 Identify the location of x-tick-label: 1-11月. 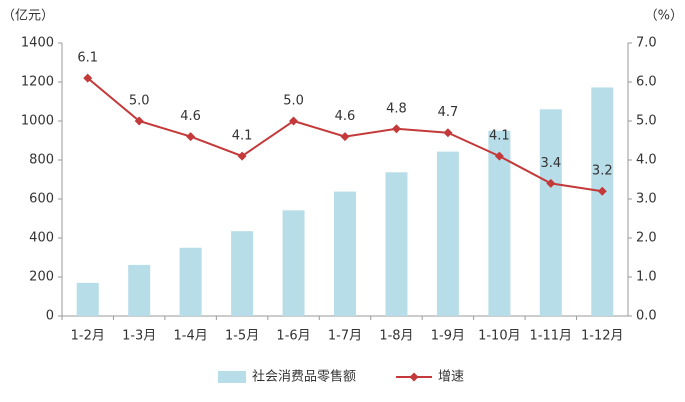
(551, 336).